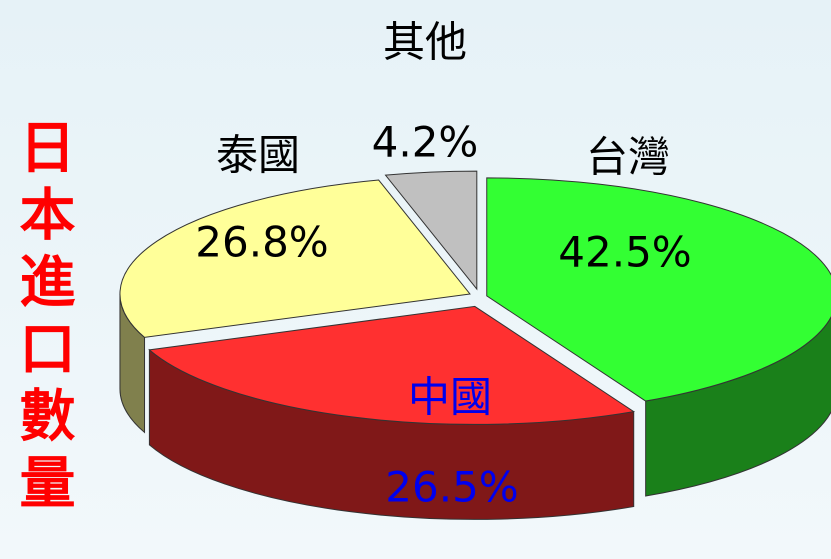 The height and width of the screenshot is (559, 831). Describe the element at coordinates (425, 42) in the screenshot. I see `slice-label: 其他` at that location.